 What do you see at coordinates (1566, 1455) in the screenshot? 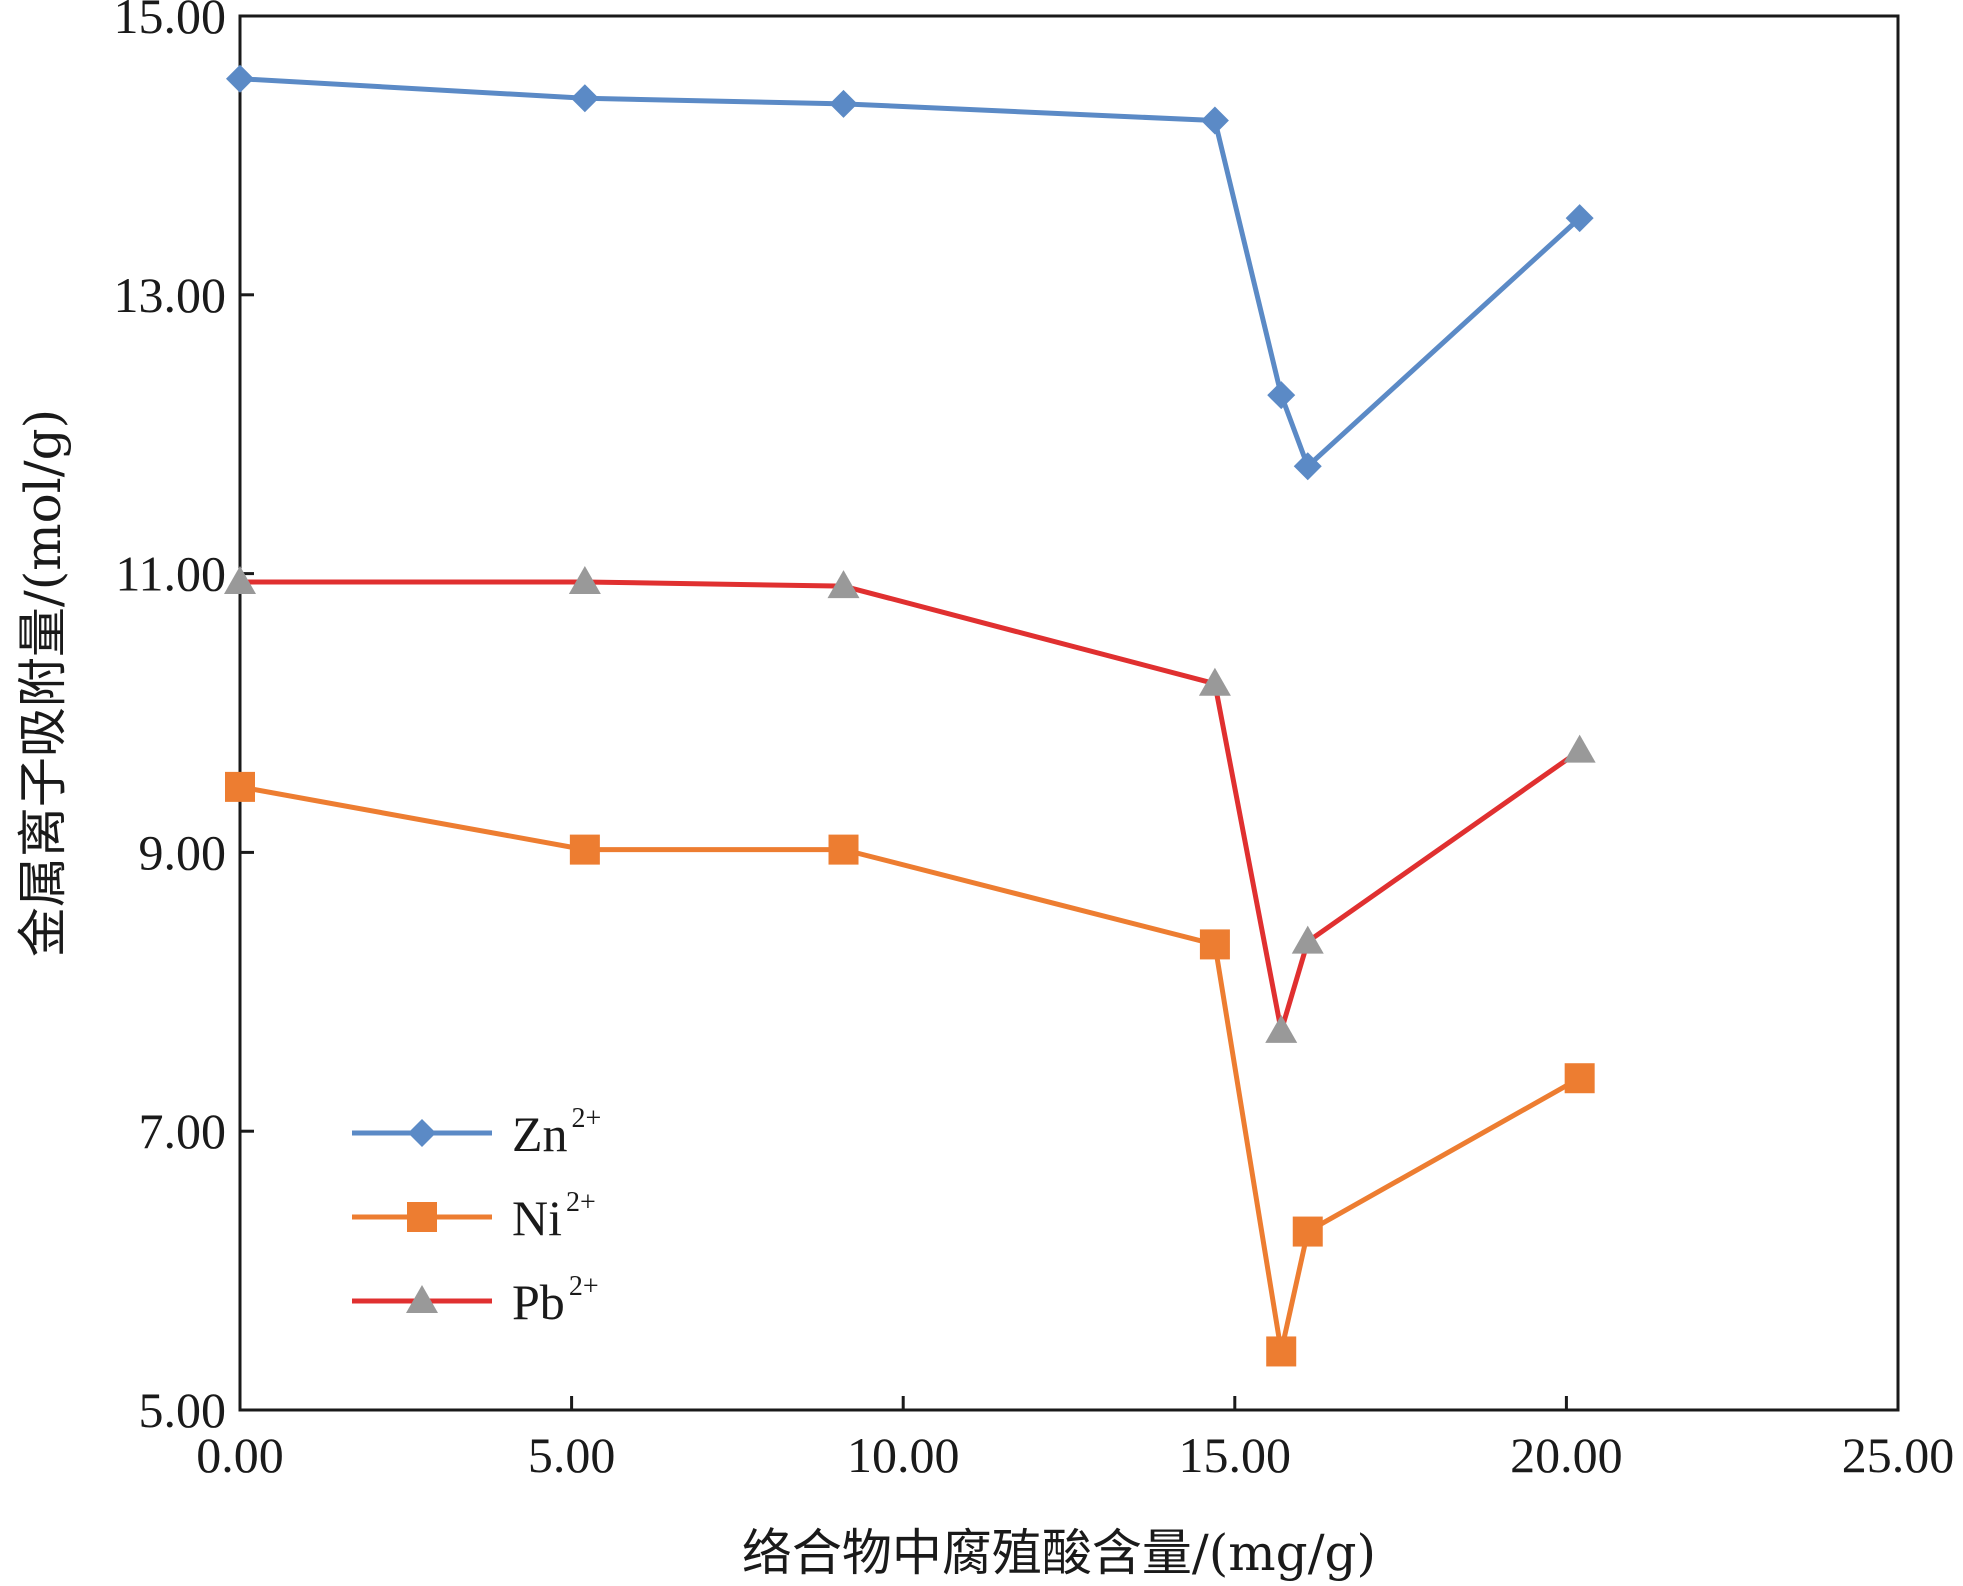
I see `x-tick-label: 20.00` at bounding box center [1566, 1455].